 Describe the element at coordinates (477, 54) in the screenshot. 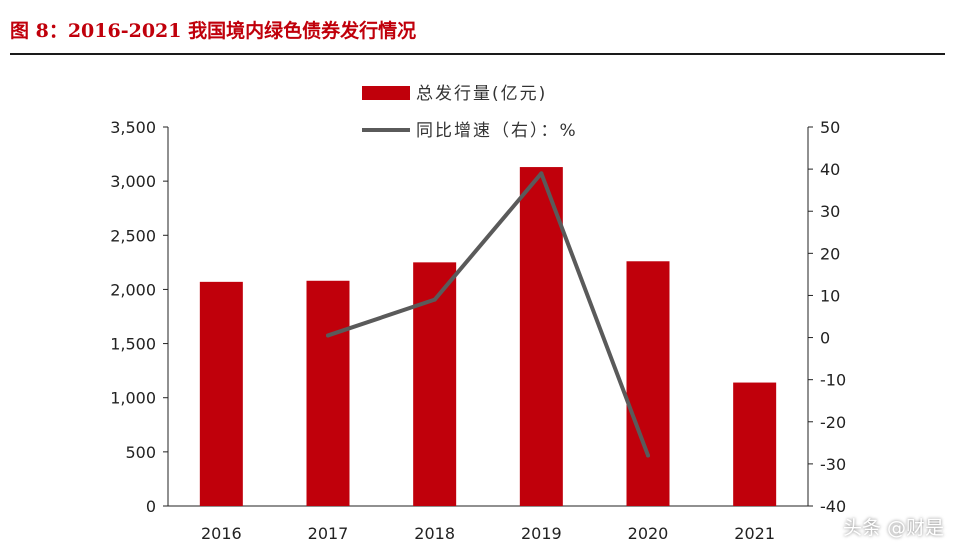

I see `title-divider` at that location.